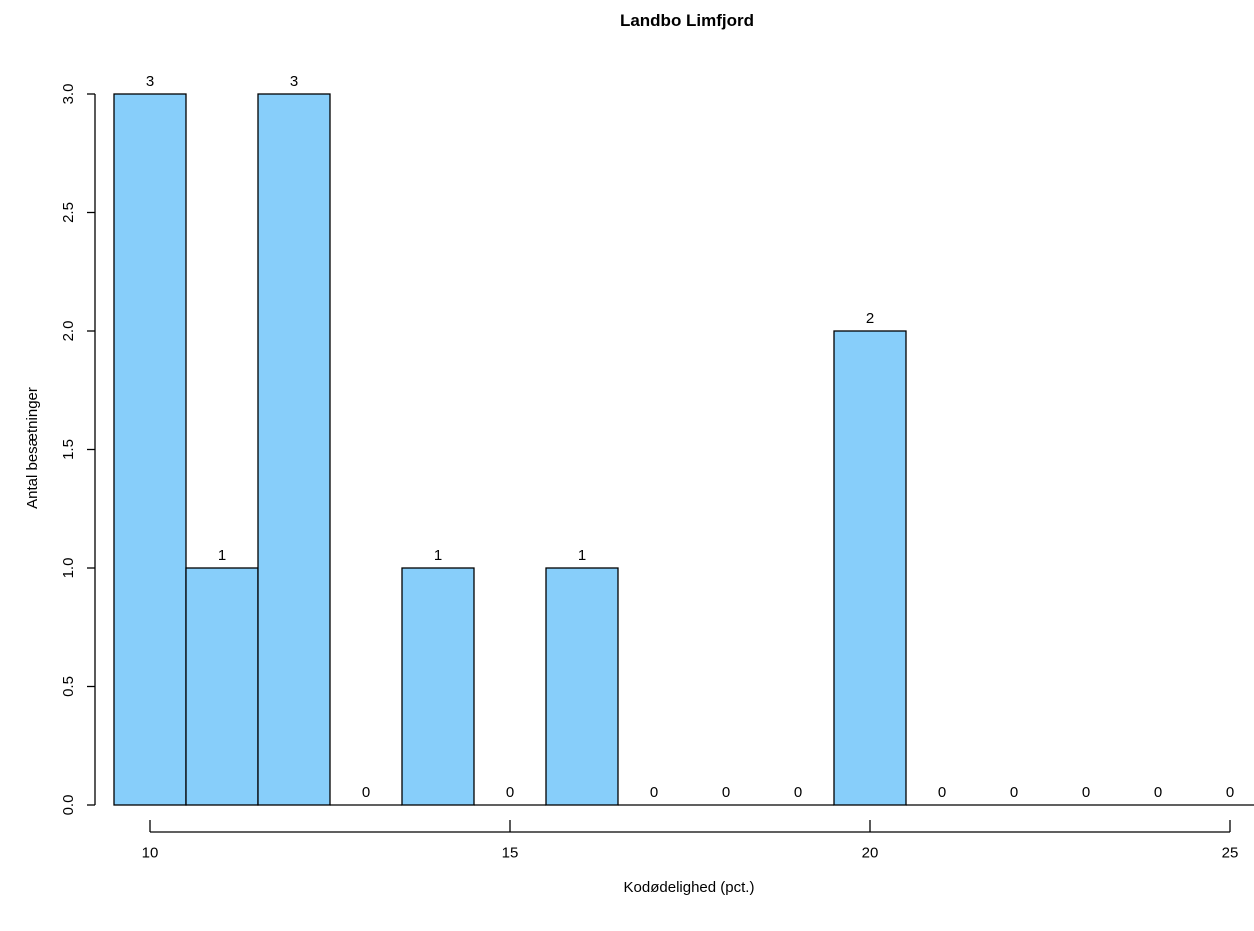 This screenshot has height=931, width=1254. Describe the element at coordinates (366, 792) in the screenshot. I see `bar-label-13: 0` at that location.